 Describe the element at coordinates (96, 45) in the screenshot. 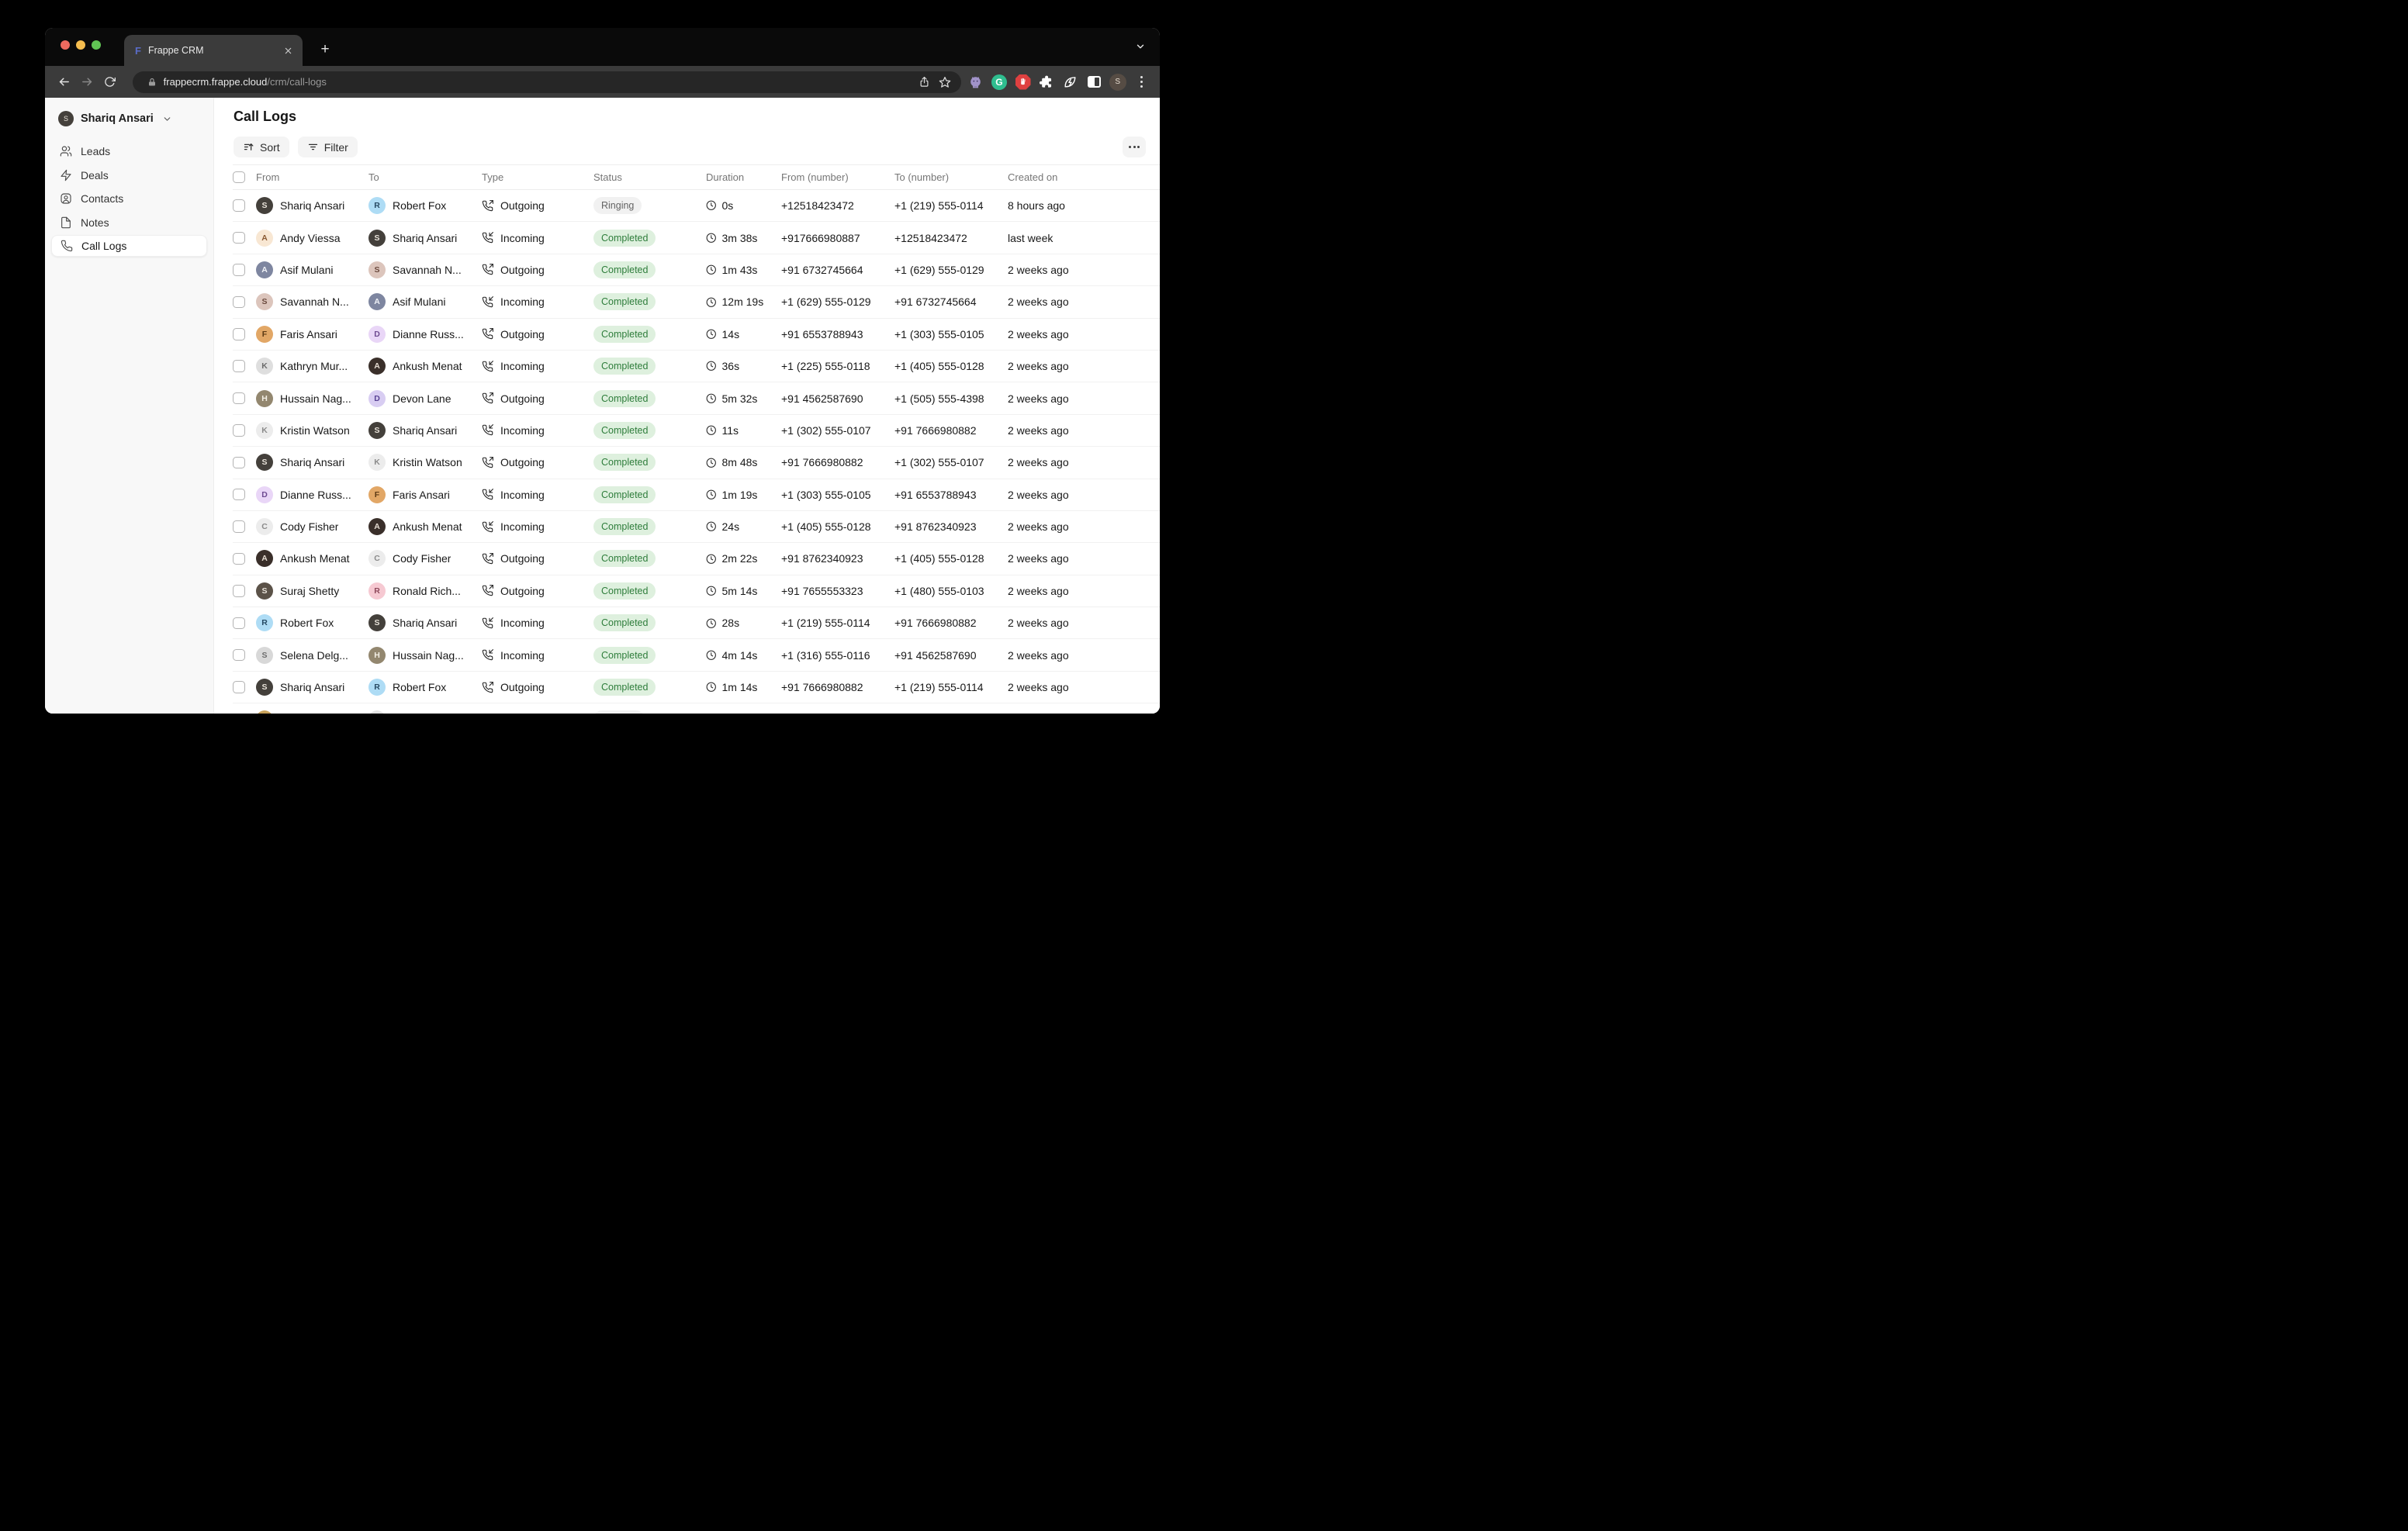

I see `zoom-window-button` at that location.